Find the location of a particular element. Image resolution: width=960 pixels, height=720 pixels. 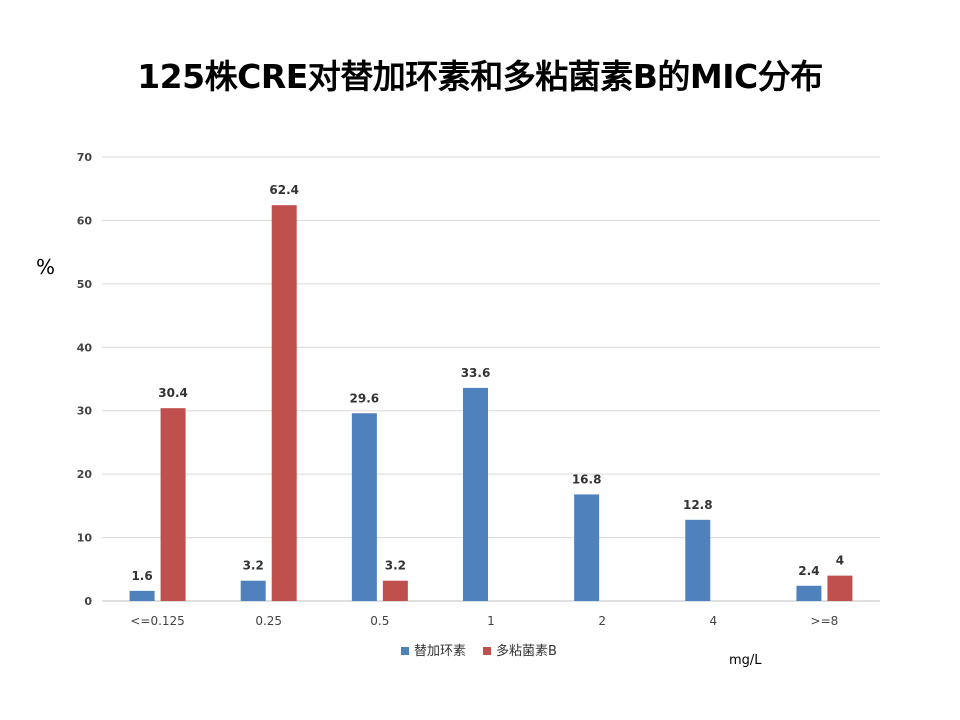

y-tick-label: 40 is located at coordinates (85, 347).